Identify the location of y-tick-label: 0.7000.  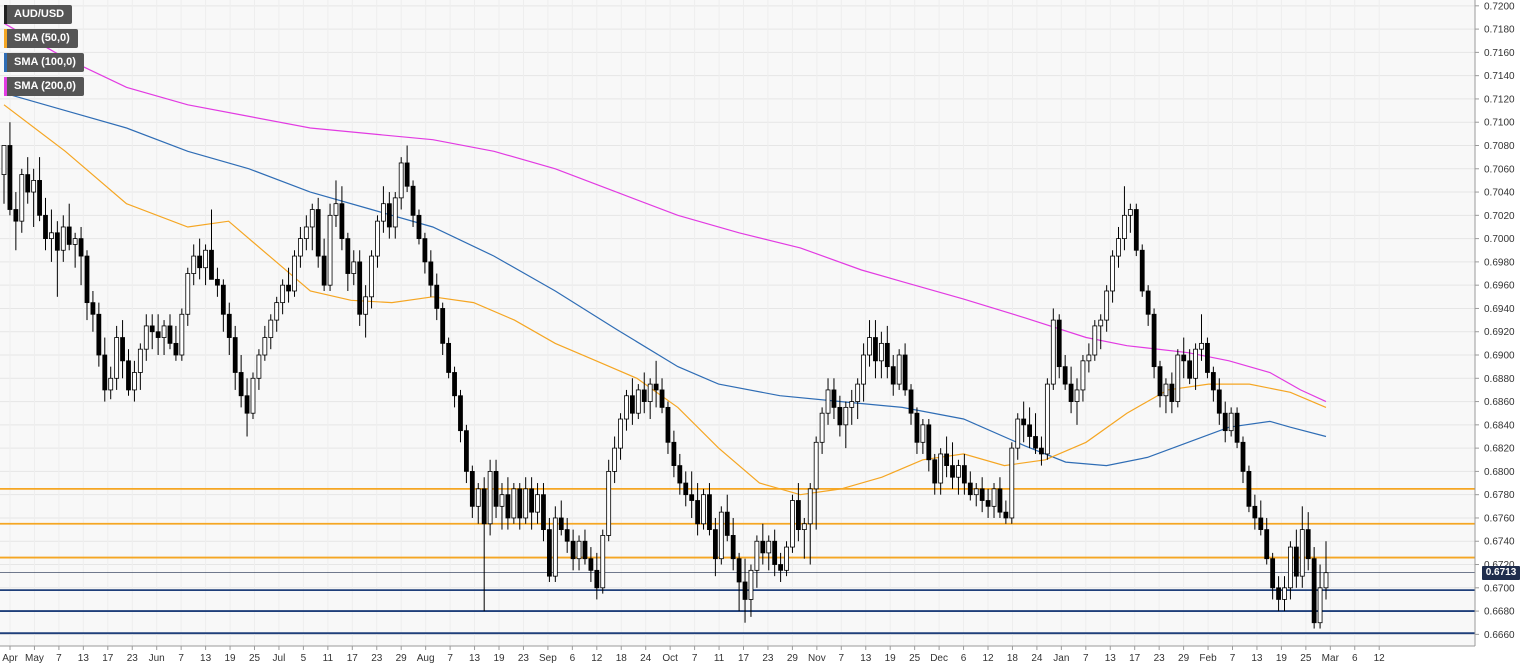
(1499, 239).